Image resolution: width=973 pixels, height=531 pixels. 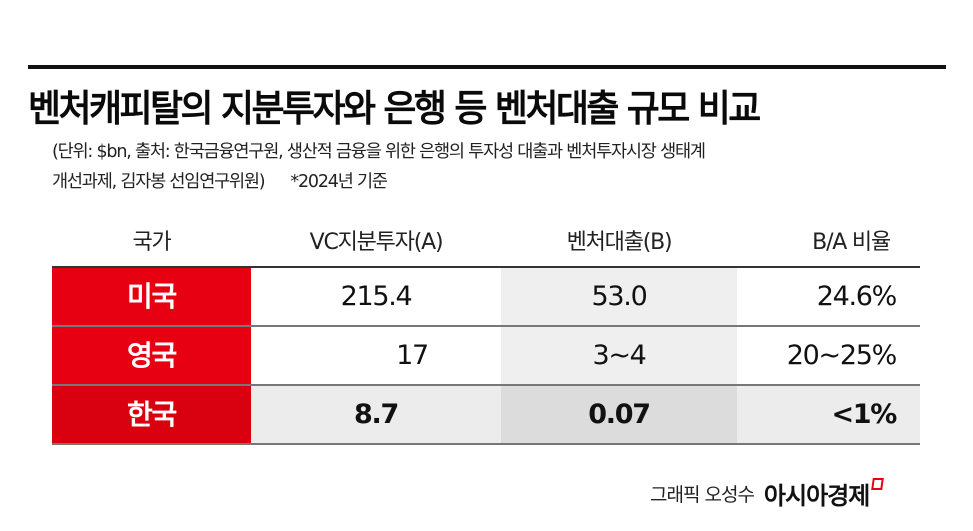 What do you see at coordinates (486, 267) in the screenshot?
I see `header-rule` at bounding box center [486, 267].